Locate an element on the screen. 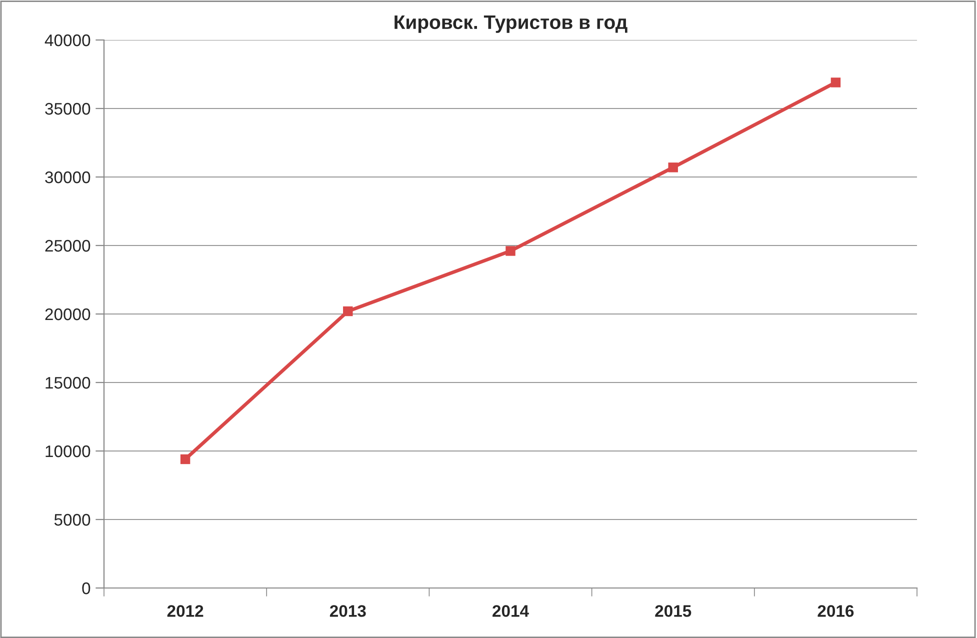  x-tick-label: 2013 is located at coordinates (348, 611).